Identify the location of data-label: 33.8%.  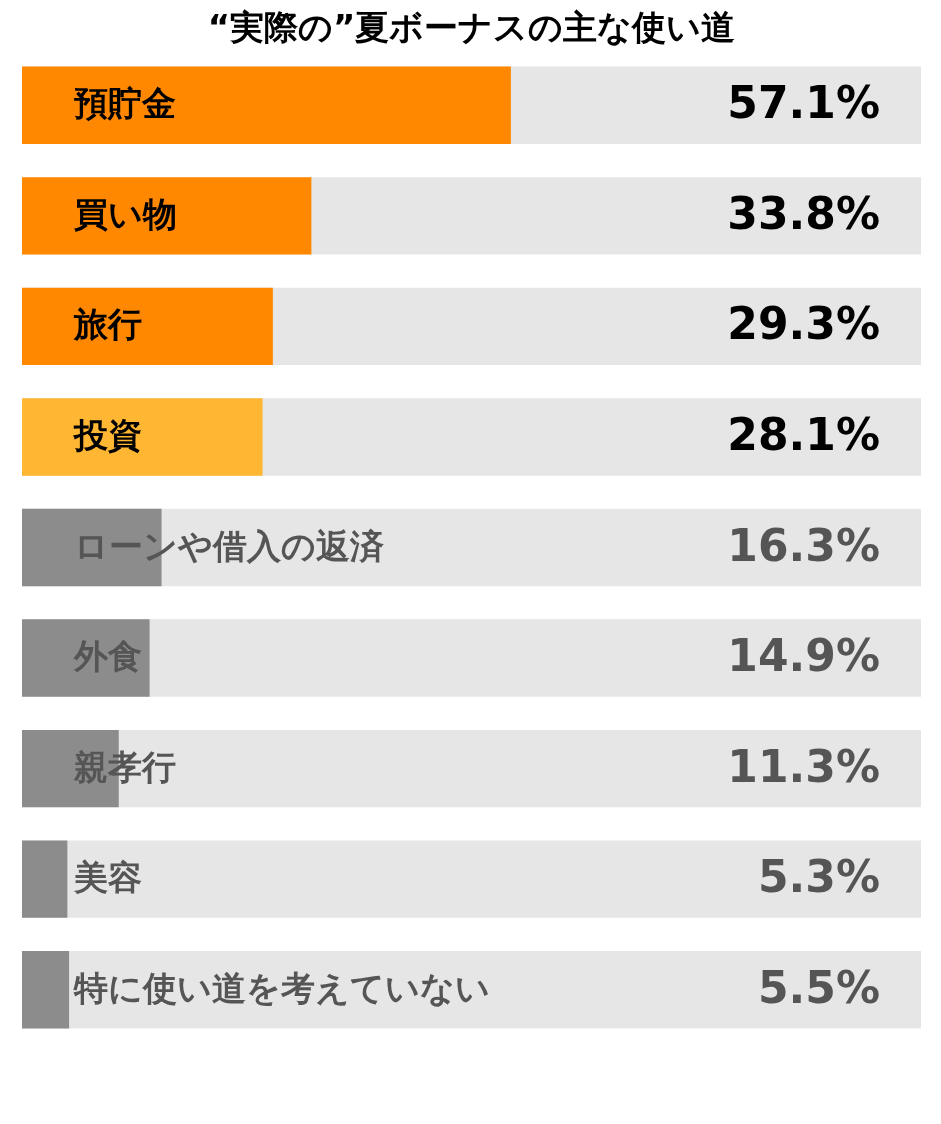
(803, 213).